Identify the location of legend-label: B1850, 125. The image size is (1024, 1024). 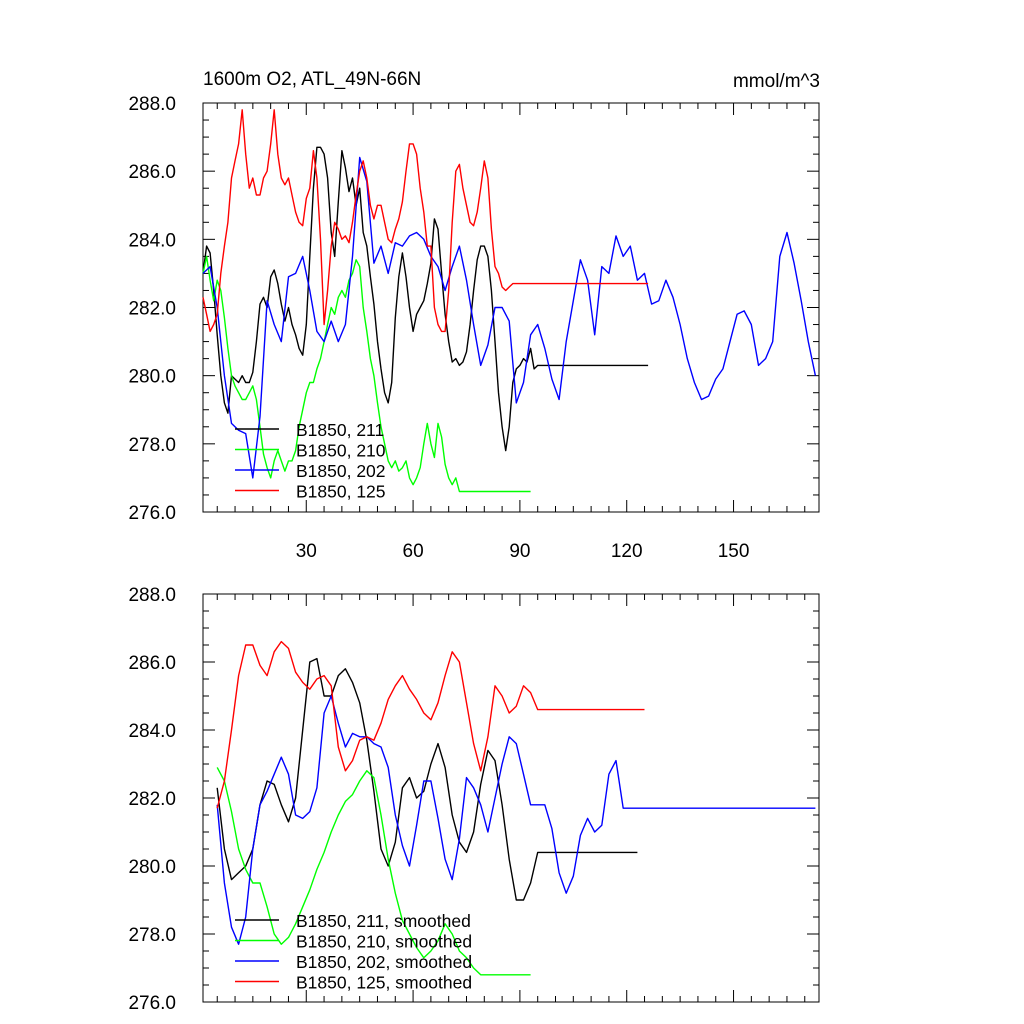
(341, 492).